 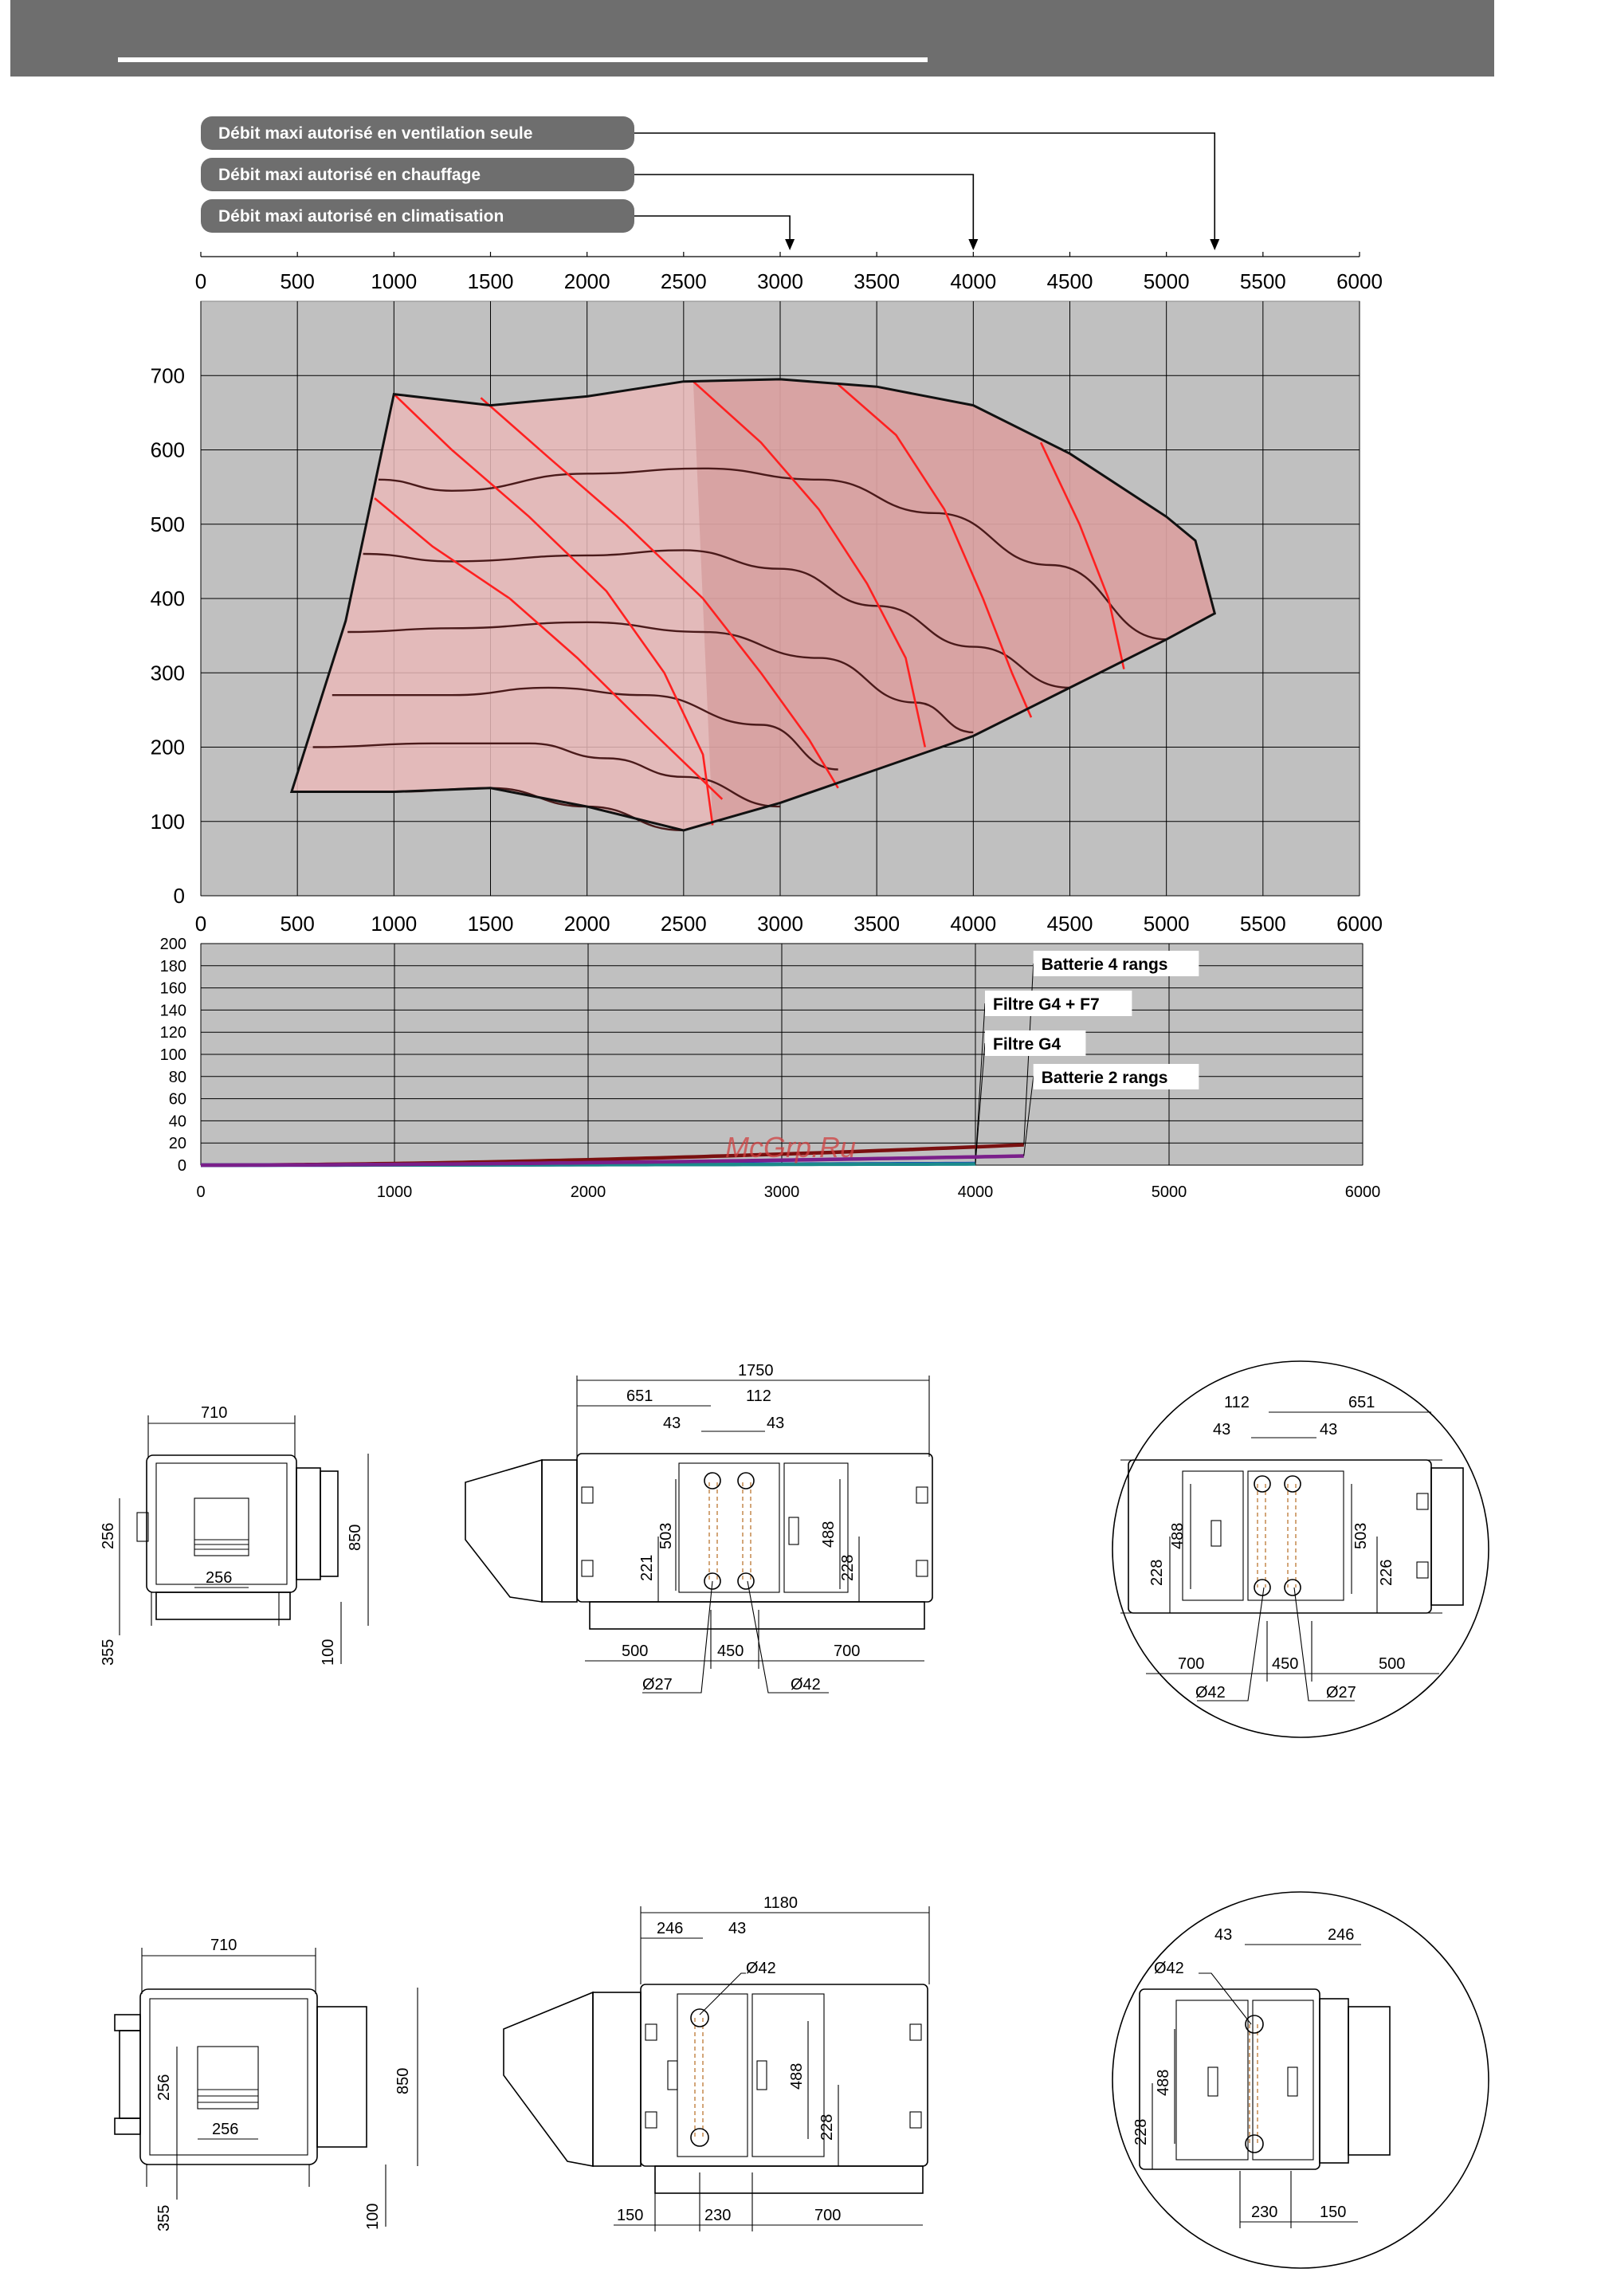 I want to click on top-x-tick-label: 500, so click(x=297, y=281).